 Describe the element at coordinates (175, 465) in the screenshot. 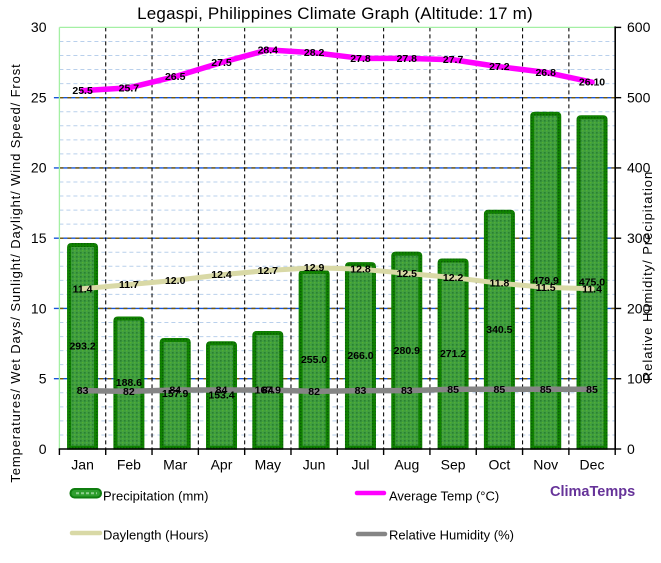

I see `svg-text: Mar` at that location.